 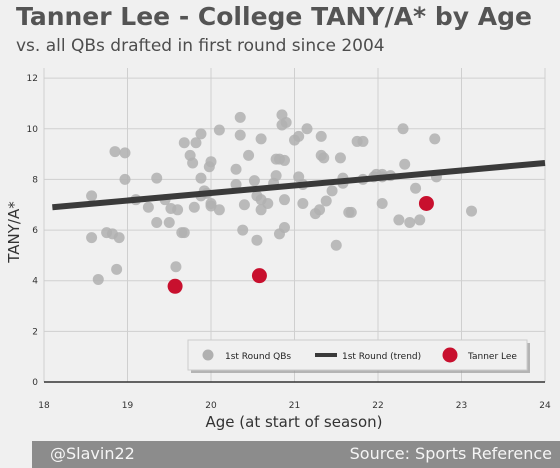 I want to click on legend-tanner-marker, so click(x=450, y=355).